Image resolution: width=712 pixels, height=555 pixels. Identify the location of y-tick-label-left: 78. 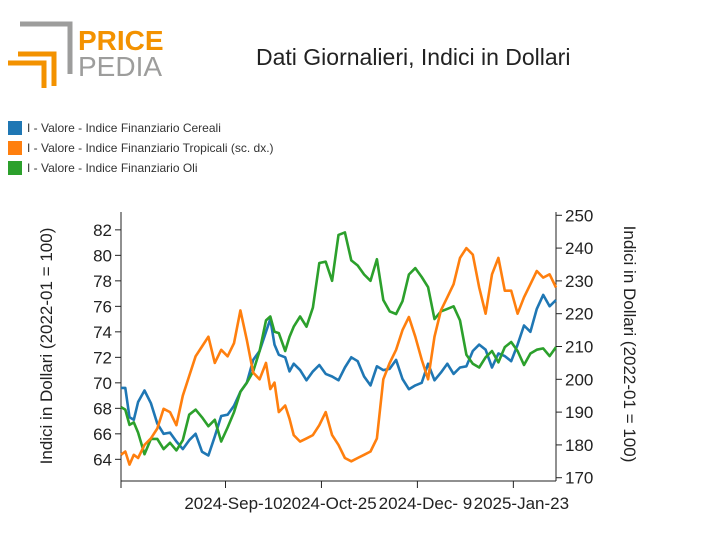
(102, 281).